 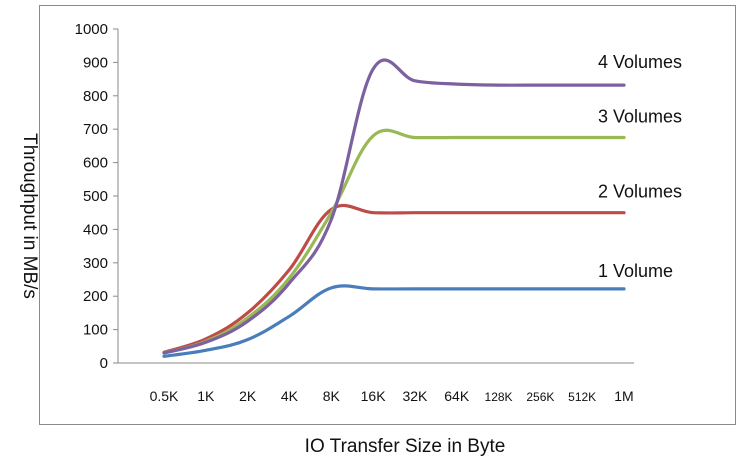 What do you see at coordinates (95, 263) in the screenshot?
I see `y-tick-label: 300` at bounding box center [95, 263].